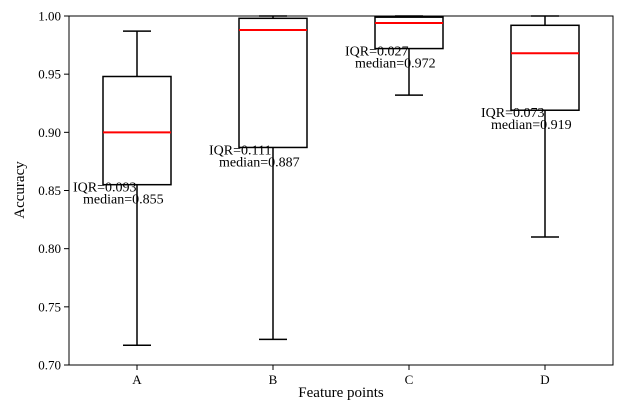  I want to click on x-tick-label: C, so click(409, 379).